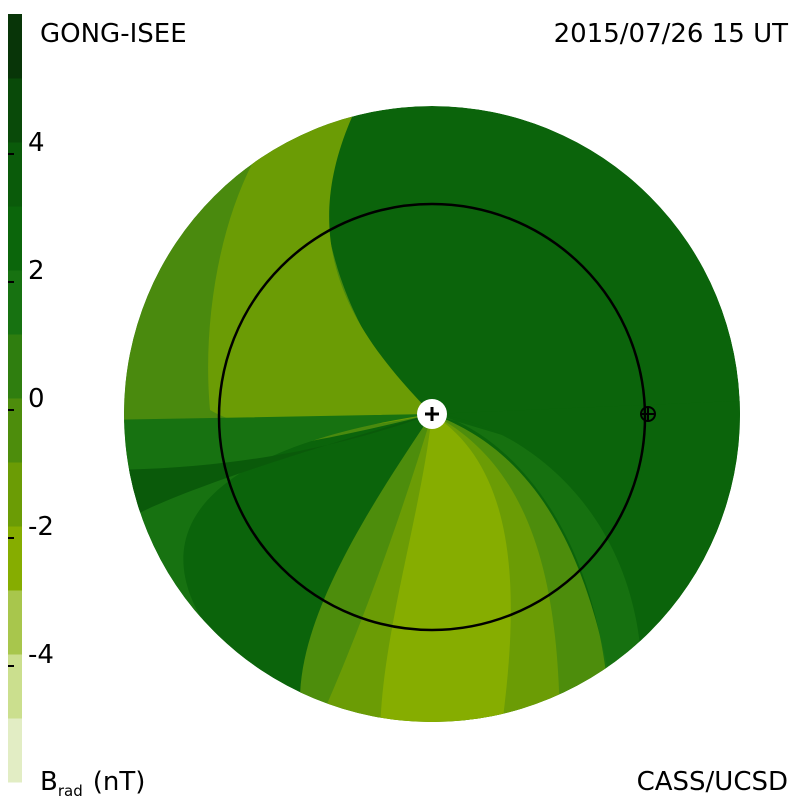 Image resolution: width=800 pixels, height=800 pixels. I want to click on colorbar: -4 -2 0 2 4, so click(31, 398).